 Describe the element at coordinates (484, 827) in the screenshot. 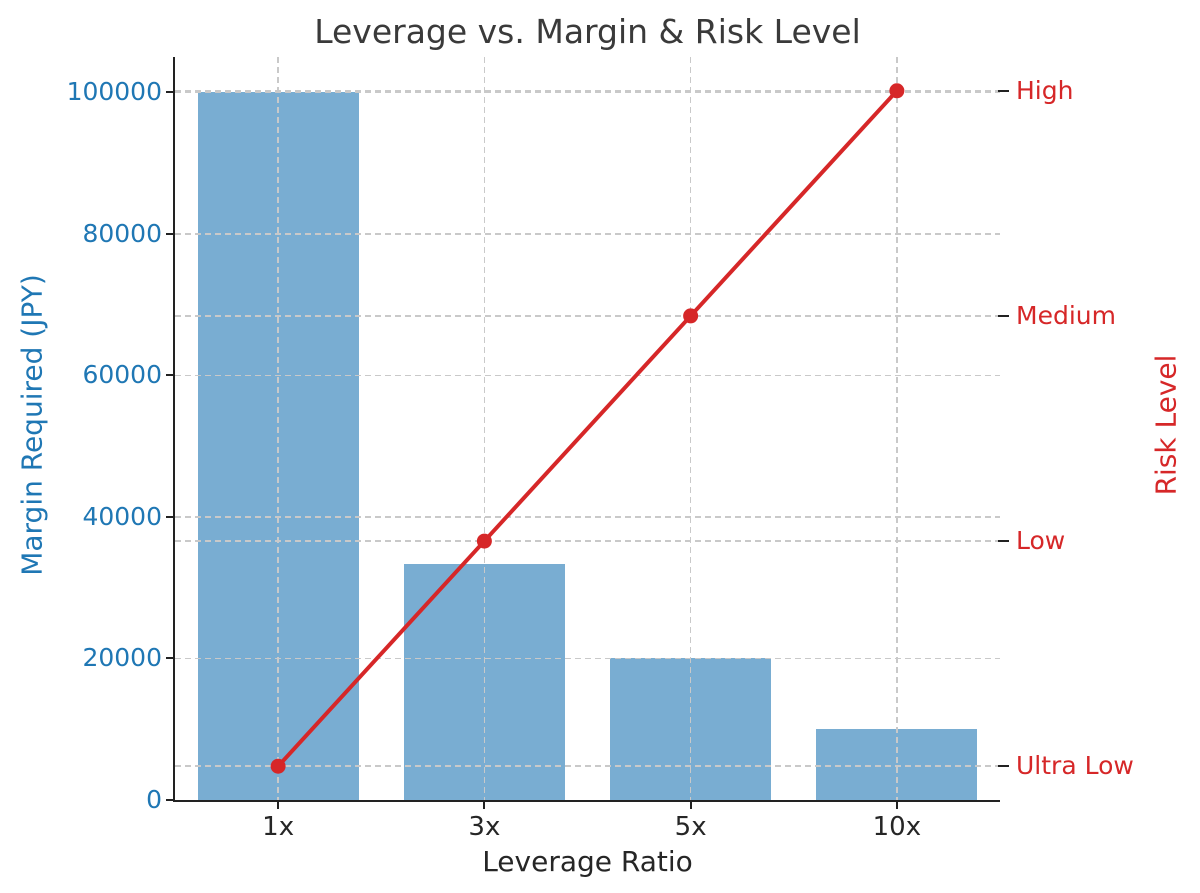

I see `x-tick-label-3x: 3x` at that location.